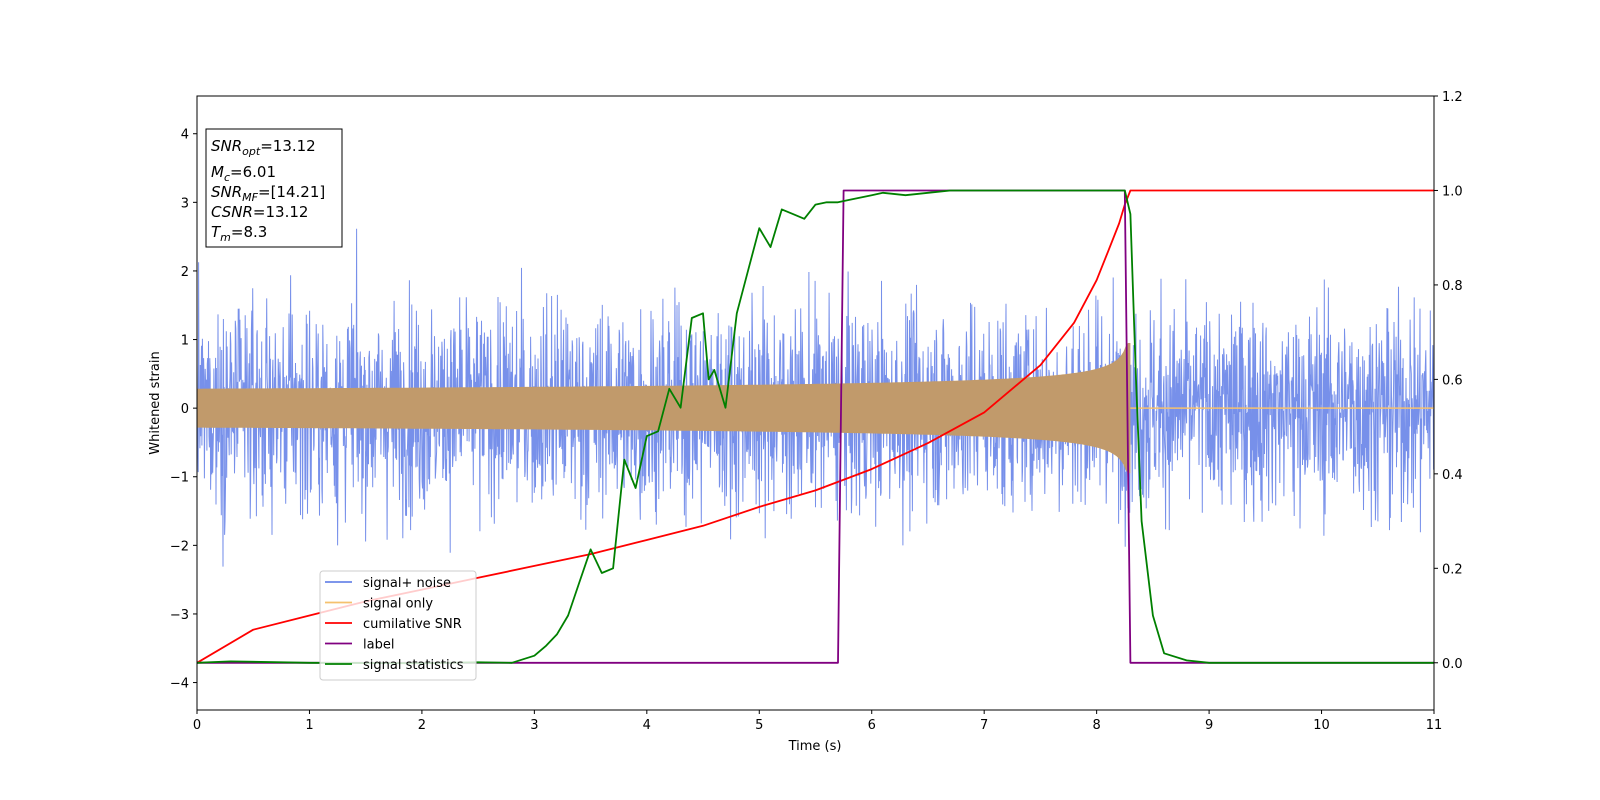 The width and height of the screenshot is (1600, 800). I want to click on y-tick-label: 4, so click(185, 135).